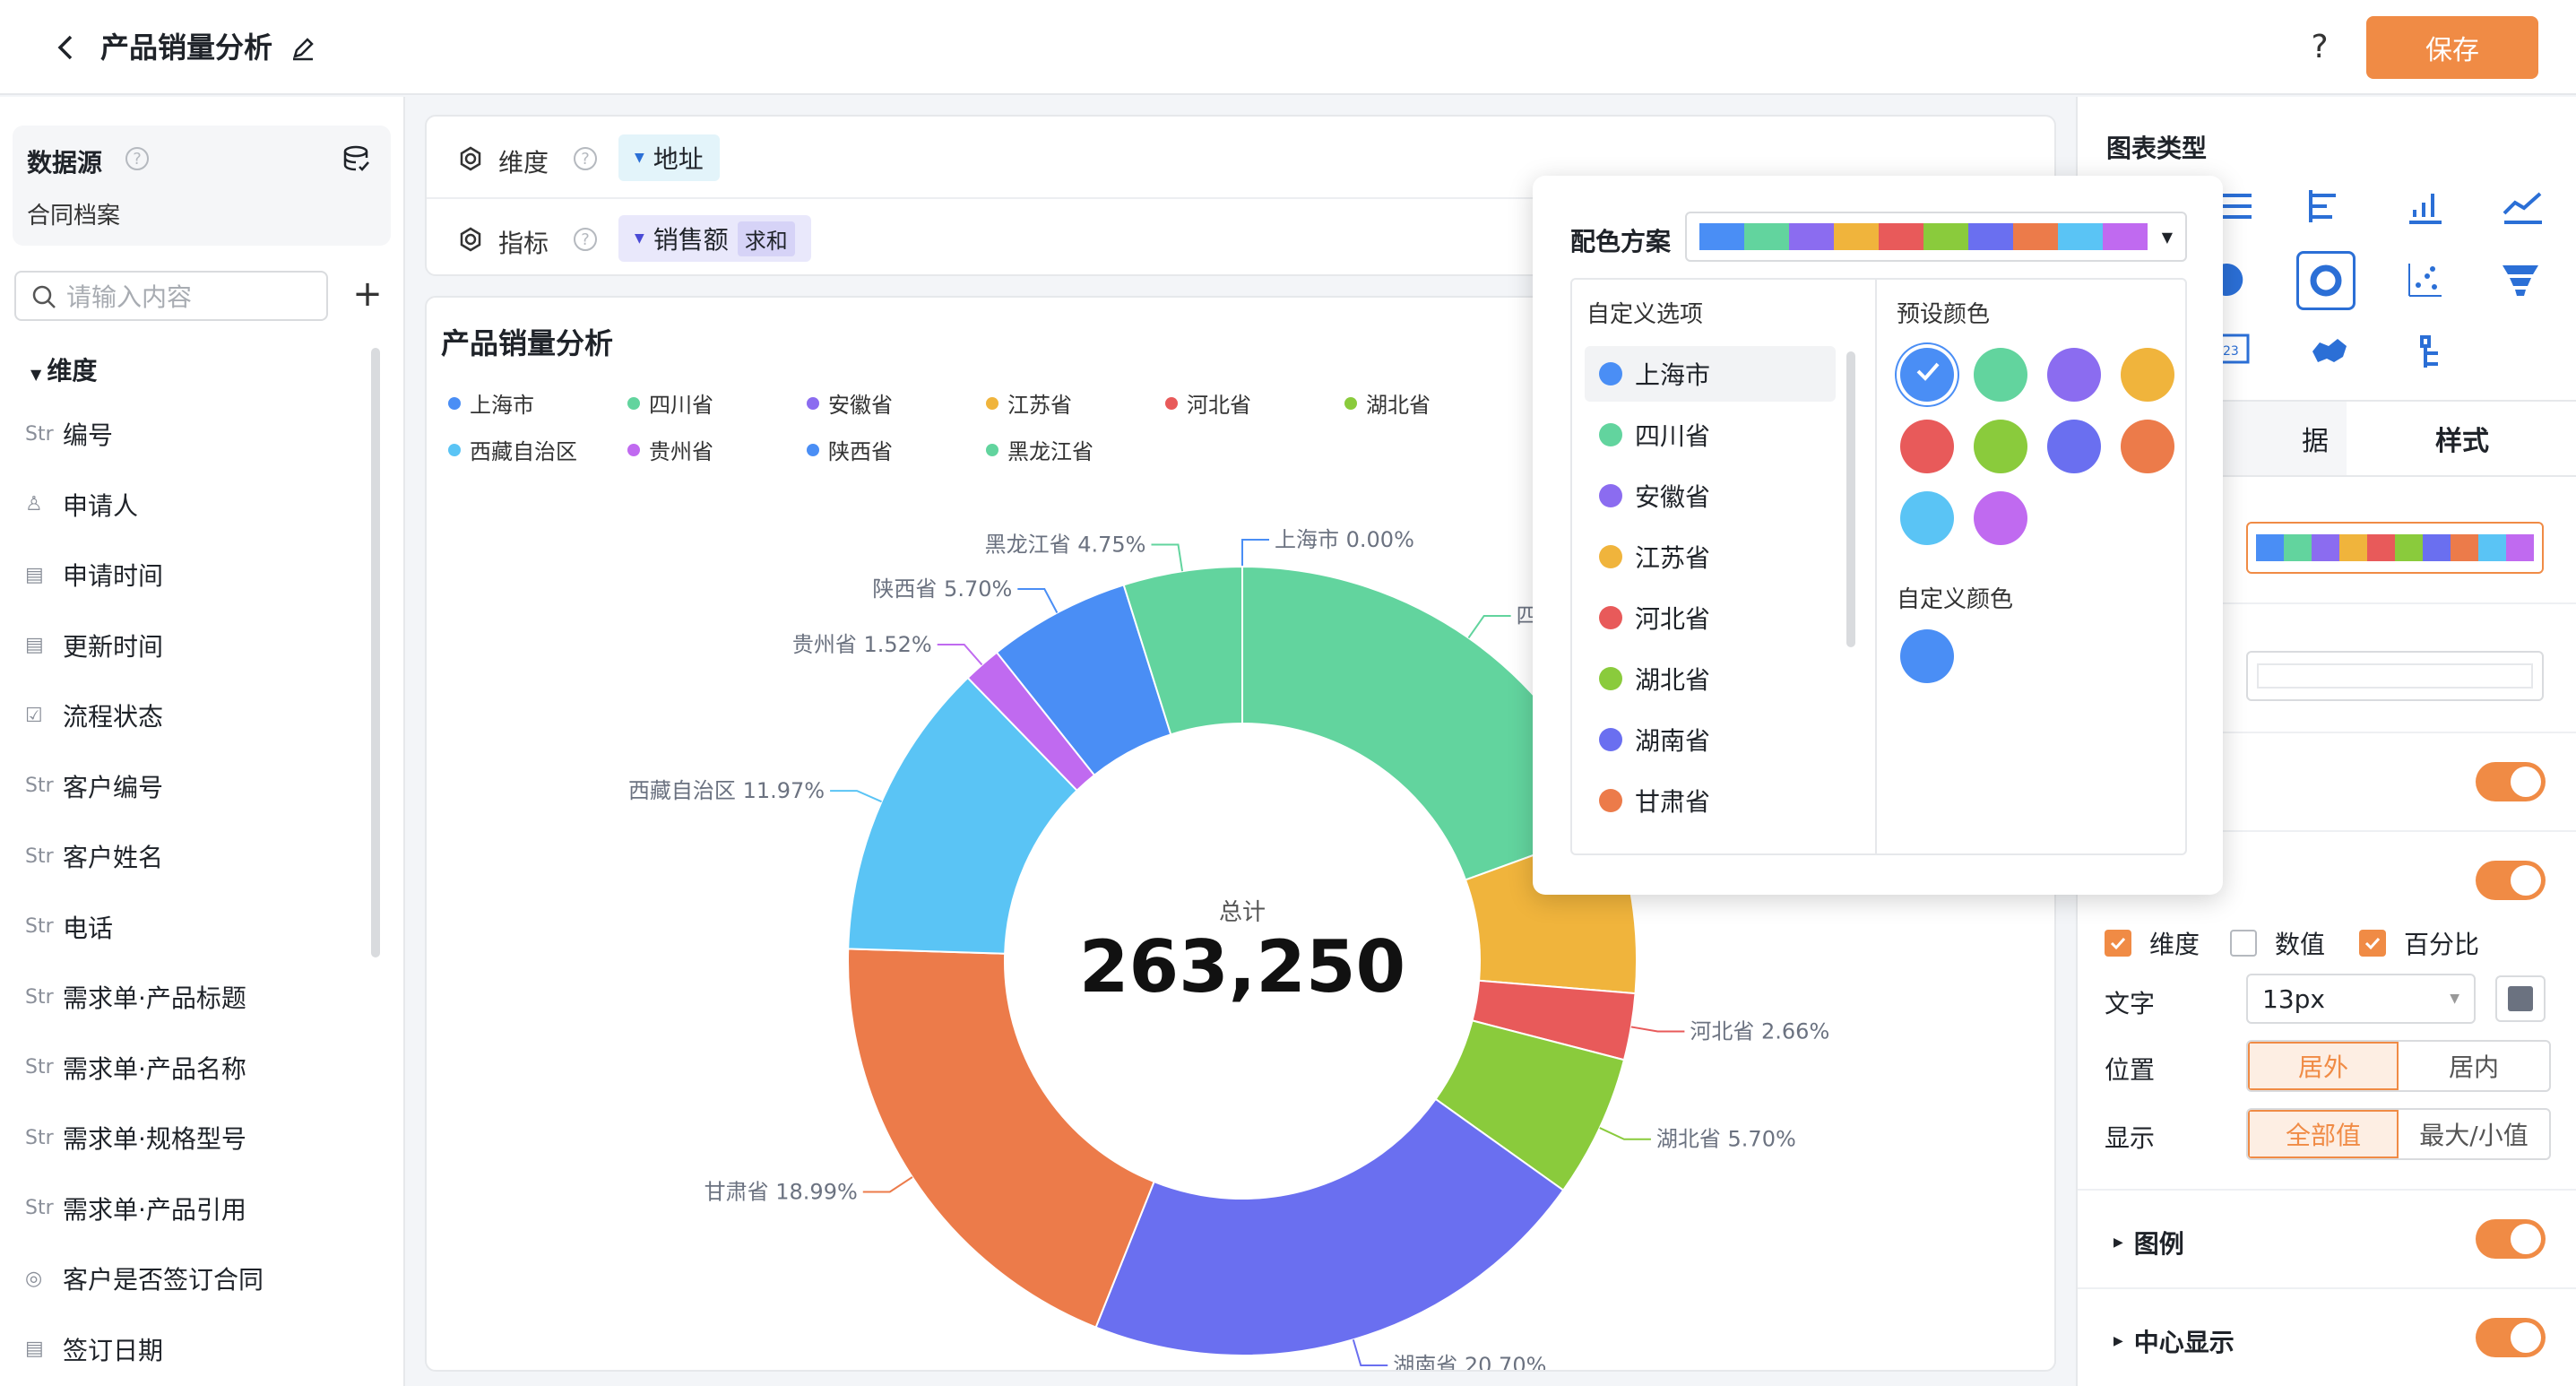  I want to click on legend-item: 安徽省, so click(850, 403).